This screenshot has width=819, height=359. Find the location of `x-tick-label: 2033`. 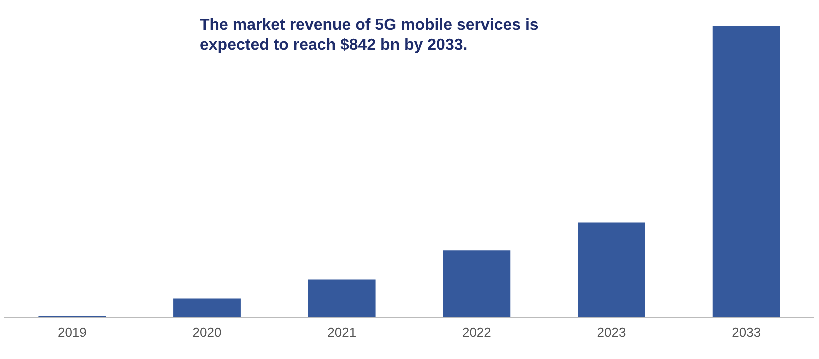

x-tick-label: 2033 is located at coordinates (747, 332).